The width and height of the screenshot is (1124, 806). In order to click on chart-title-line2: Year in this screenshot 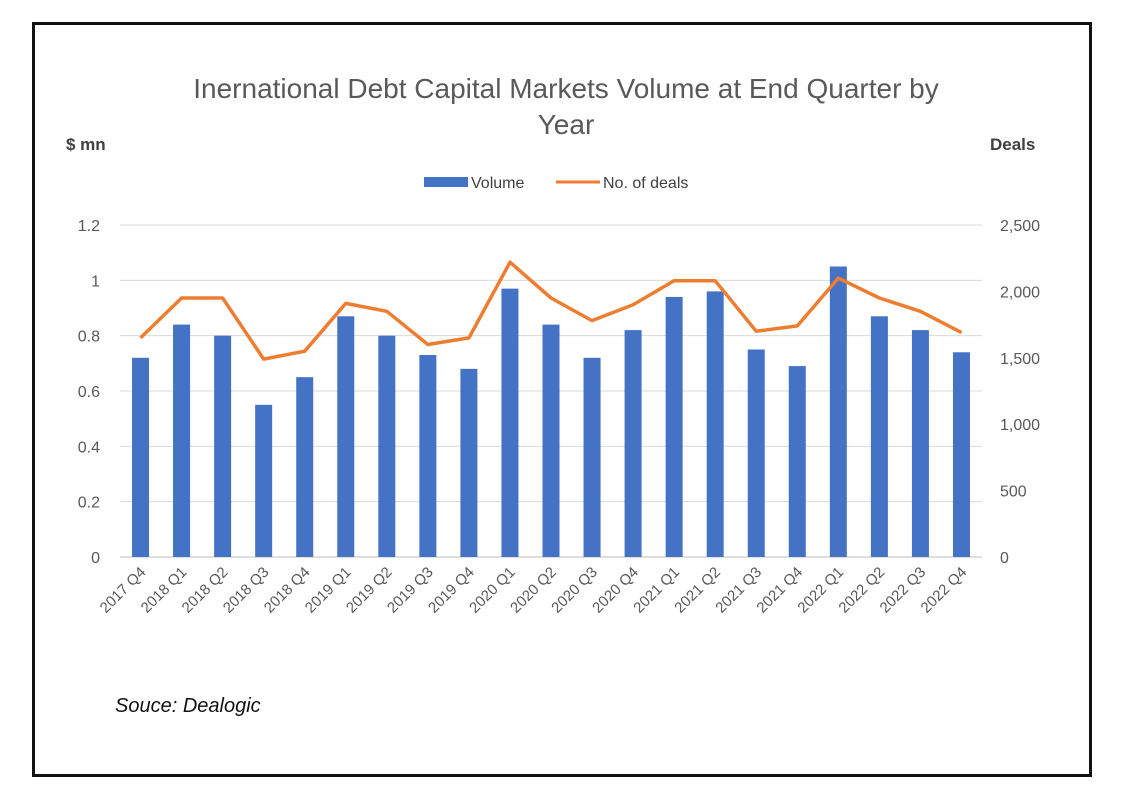, I will do `click(566, 124)`.